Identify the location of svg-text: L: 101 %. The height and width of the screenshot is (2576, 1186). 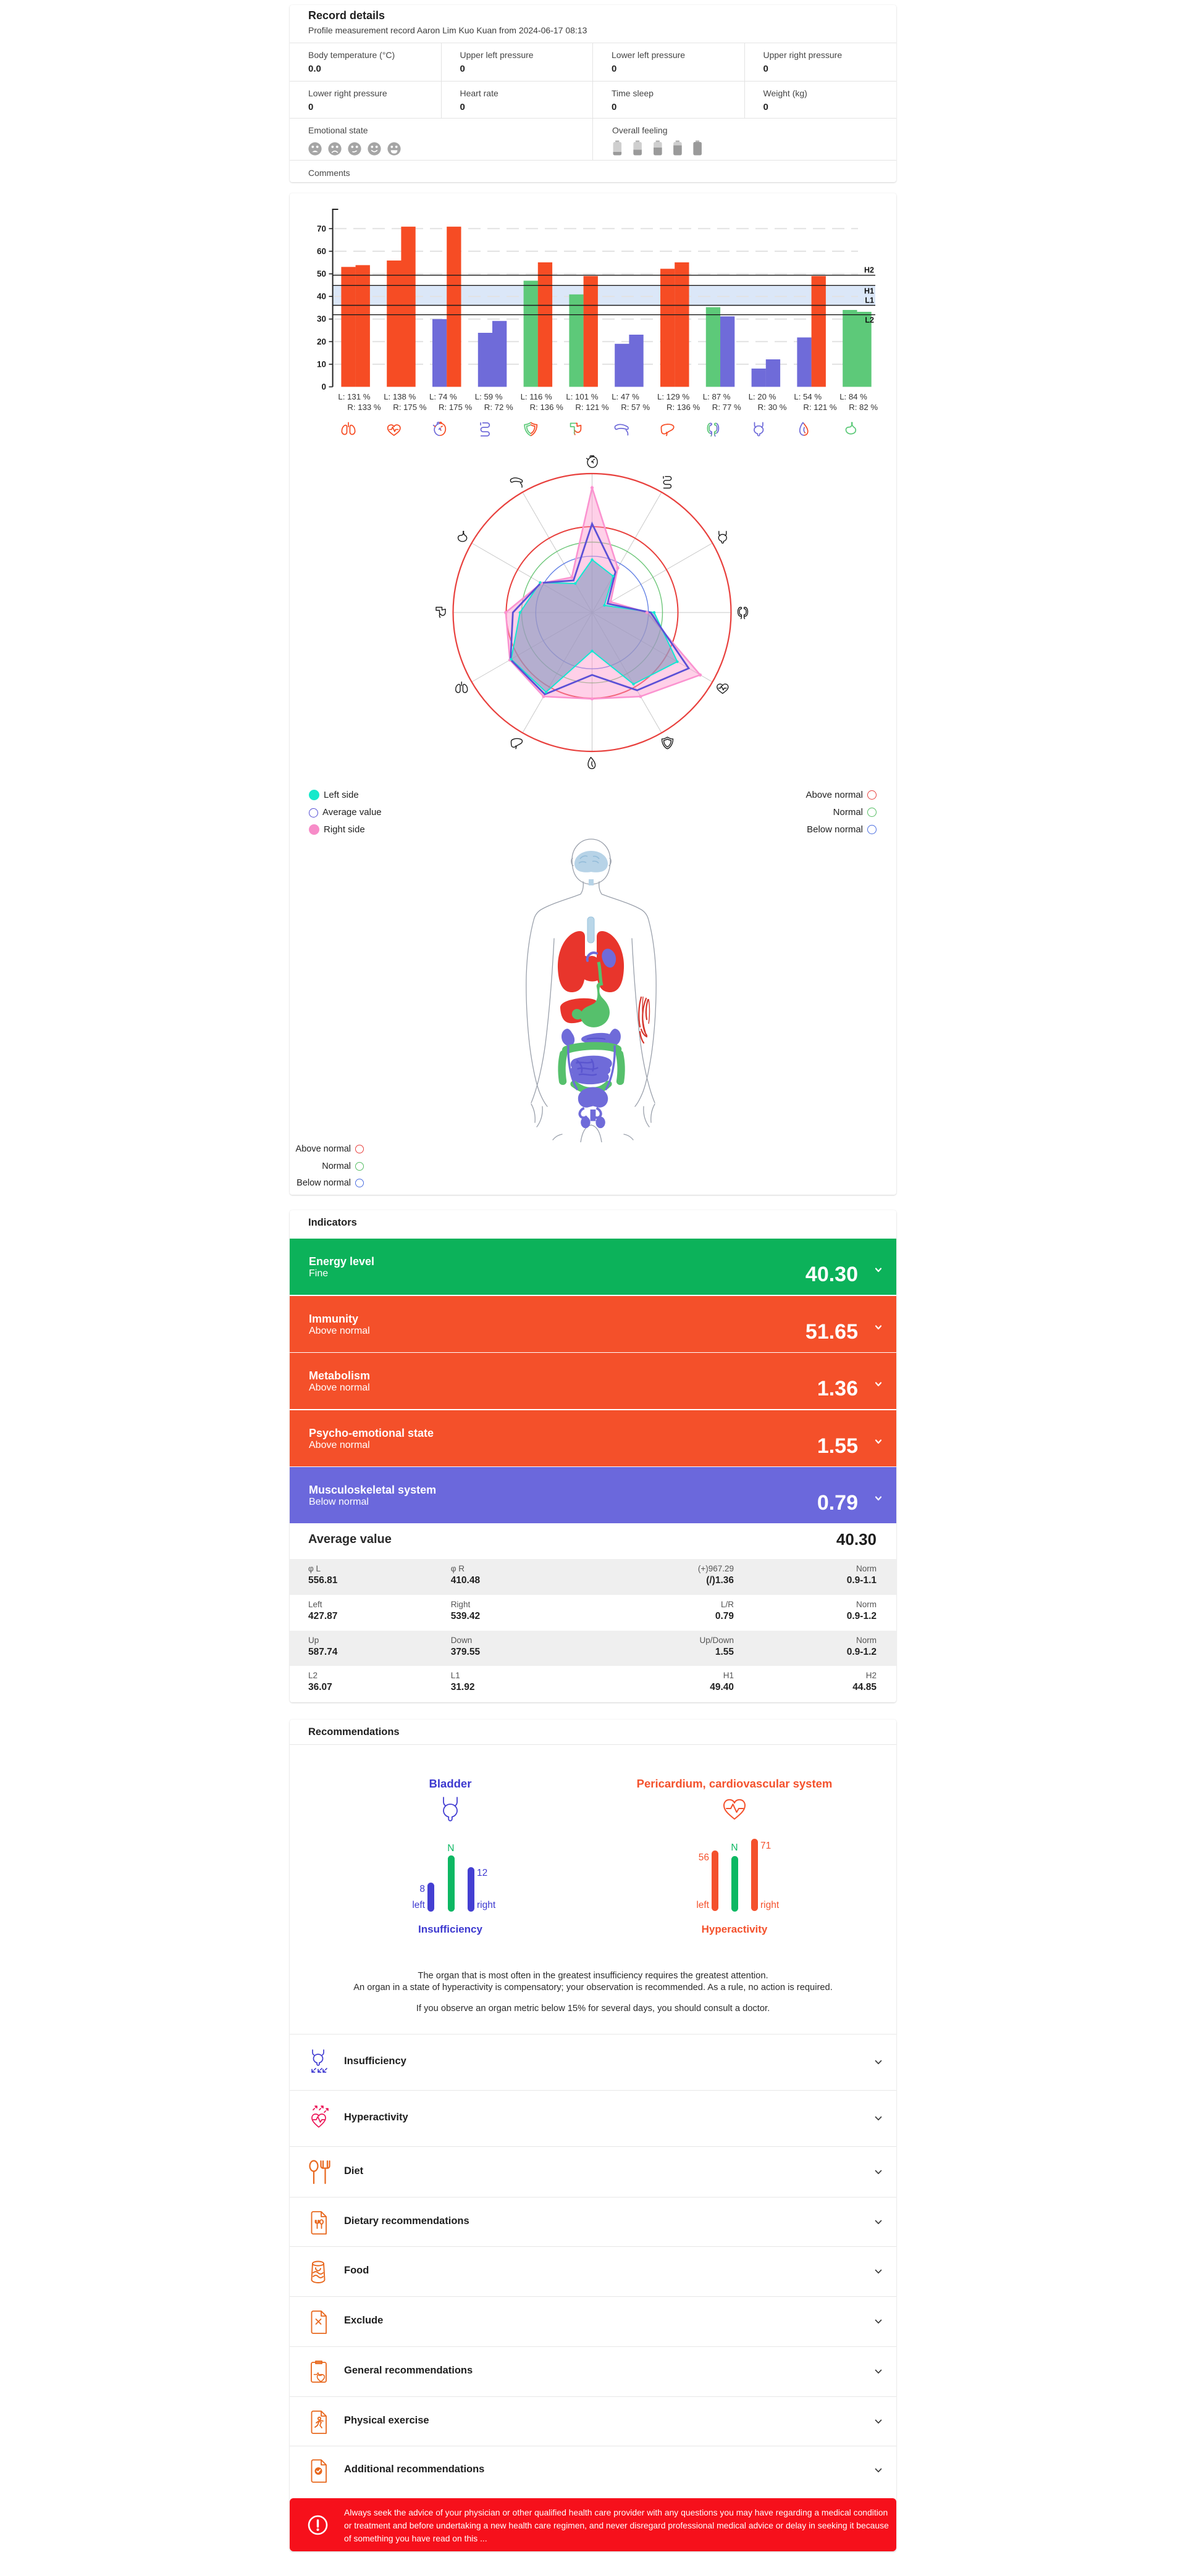
(582, 397).